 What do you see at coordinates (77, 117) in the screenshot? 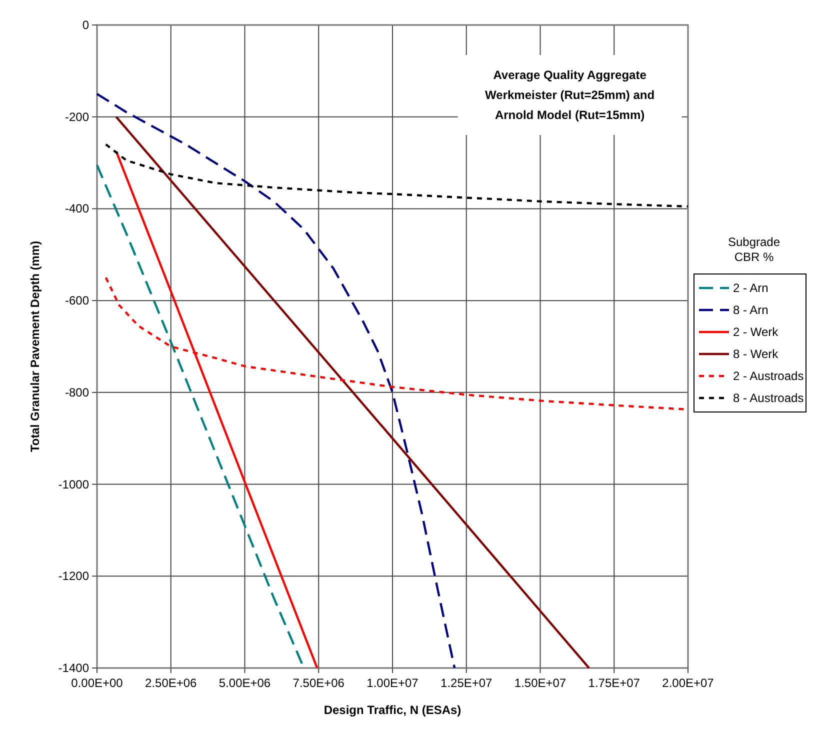
I see `y-tick-label: -200` at bounding box center [77, 117].